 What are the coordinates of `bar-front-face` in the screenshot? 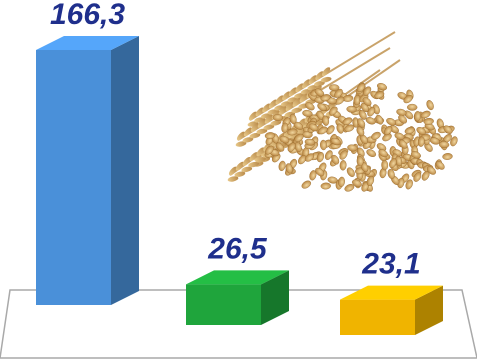 It's located at (73, 177).